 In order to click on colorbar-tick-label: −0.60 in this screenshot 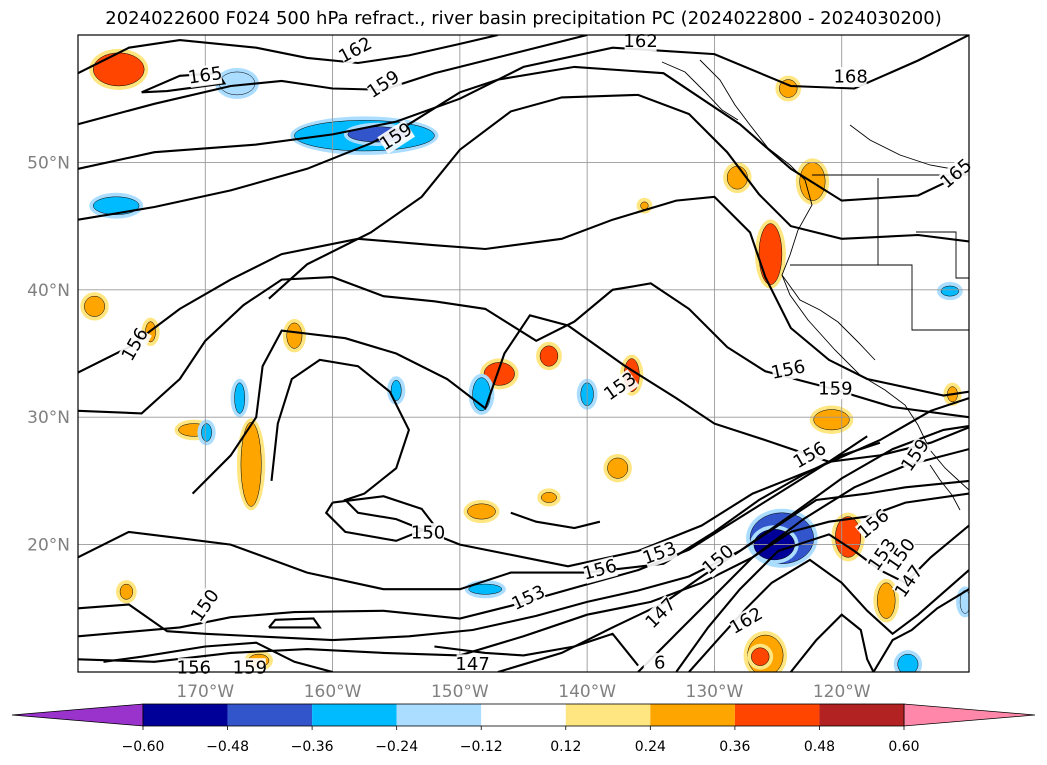, I will do `click(143, 747)`.